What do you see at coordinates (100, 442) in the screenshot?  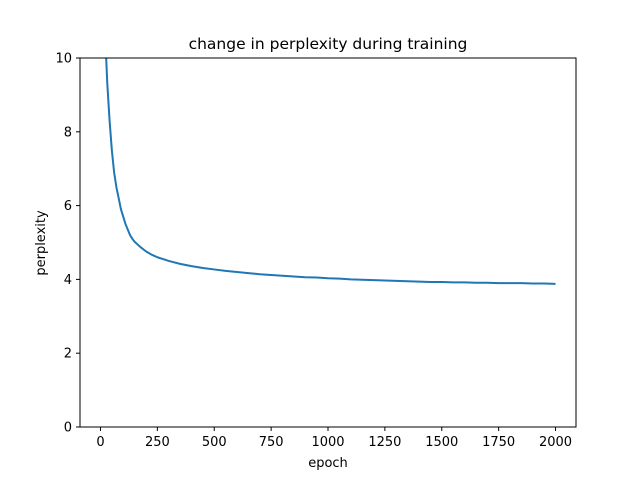 I see `x-tick-label: 0` at bounding box center [100, 442].